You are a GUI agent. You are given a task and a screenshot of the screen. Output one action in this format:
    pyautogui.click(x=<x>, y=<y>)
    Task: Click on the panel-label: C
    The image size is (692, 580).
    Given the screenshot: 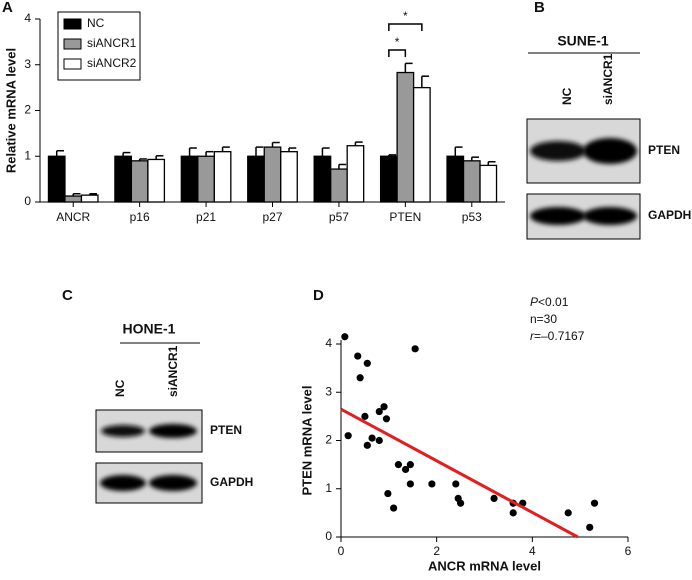 What is the action you would take?
    pyautogui.click(x=67, y=295)
    